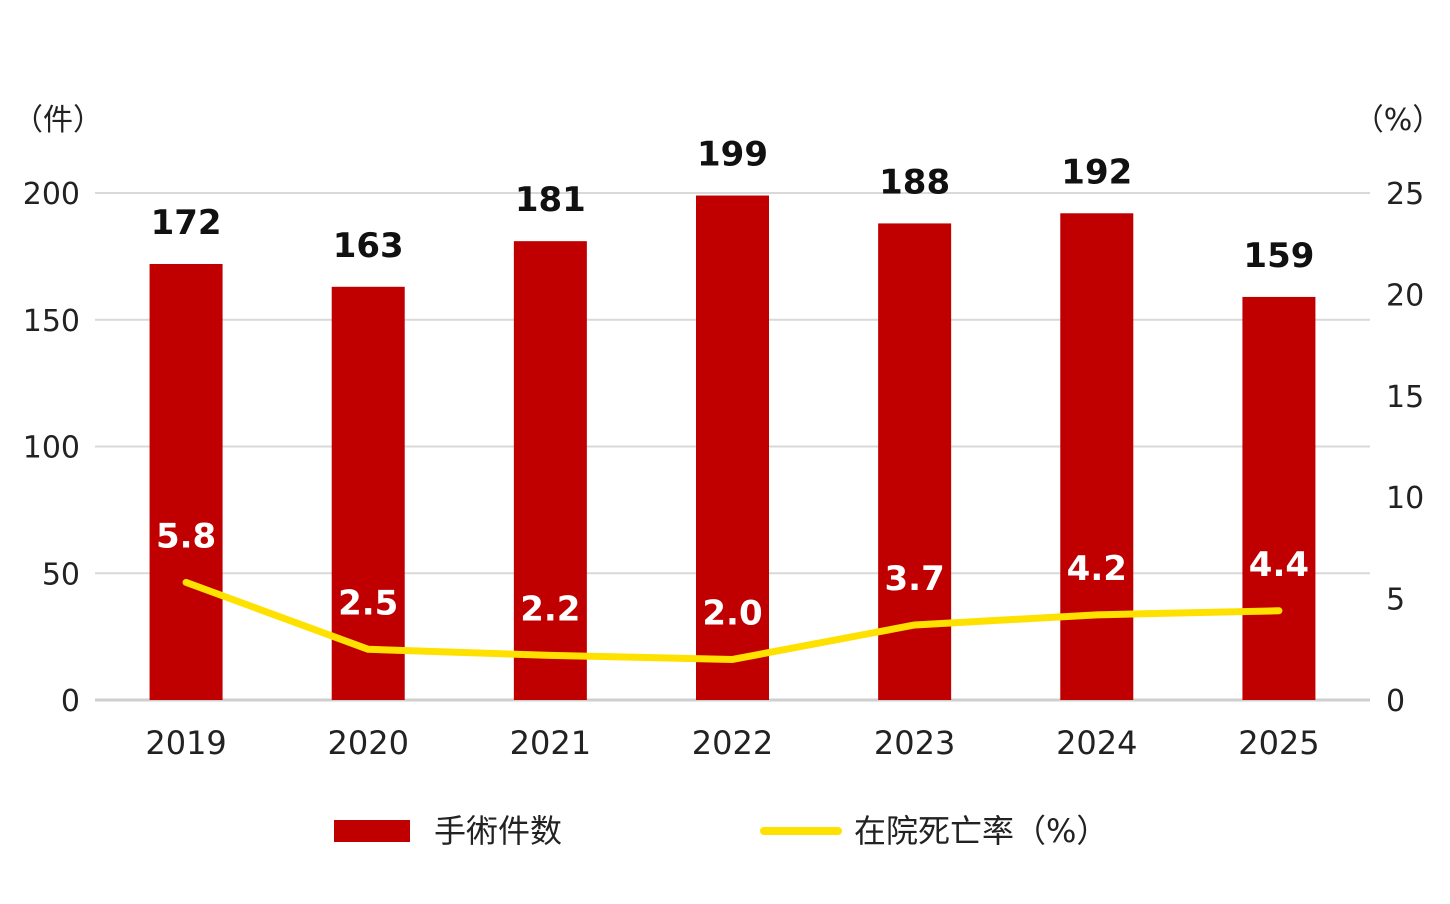 This screenshot has height=904, width=1450. I want to click on x-tick-label: 2019, so click(185, 743).